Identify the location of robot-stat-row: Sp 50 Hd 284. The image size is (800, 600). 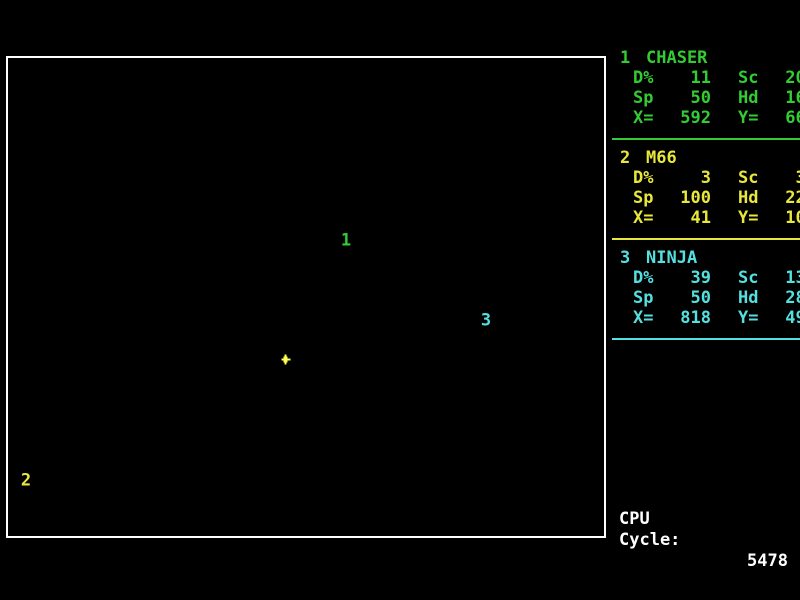
(705, 298).